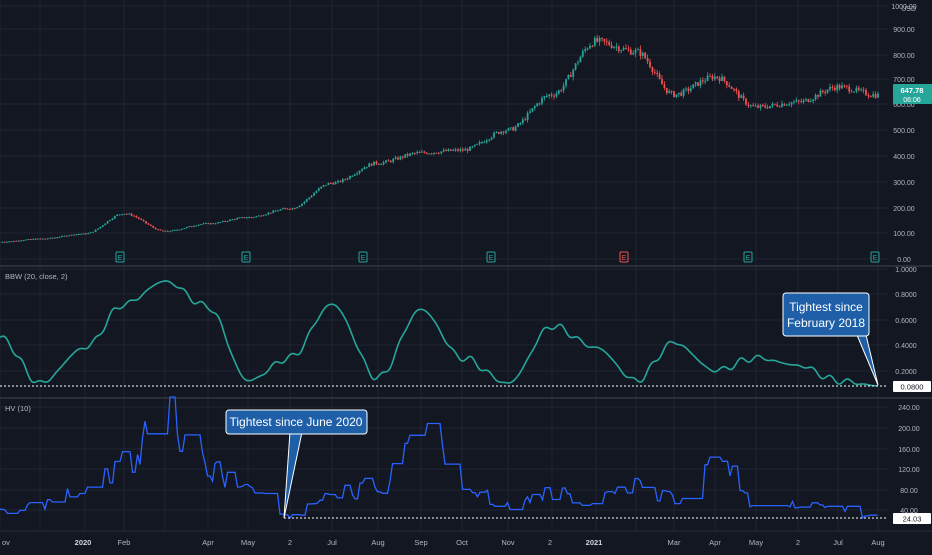 The image size is (932, 555). I want to click on bbw-callout-box, so click(826, 314).